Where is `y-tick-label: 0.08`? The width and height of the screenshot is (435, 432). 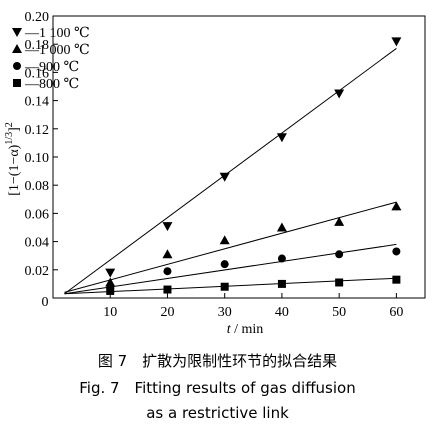 y-tick-label: 0.08 is located at coordinates (37, 186).